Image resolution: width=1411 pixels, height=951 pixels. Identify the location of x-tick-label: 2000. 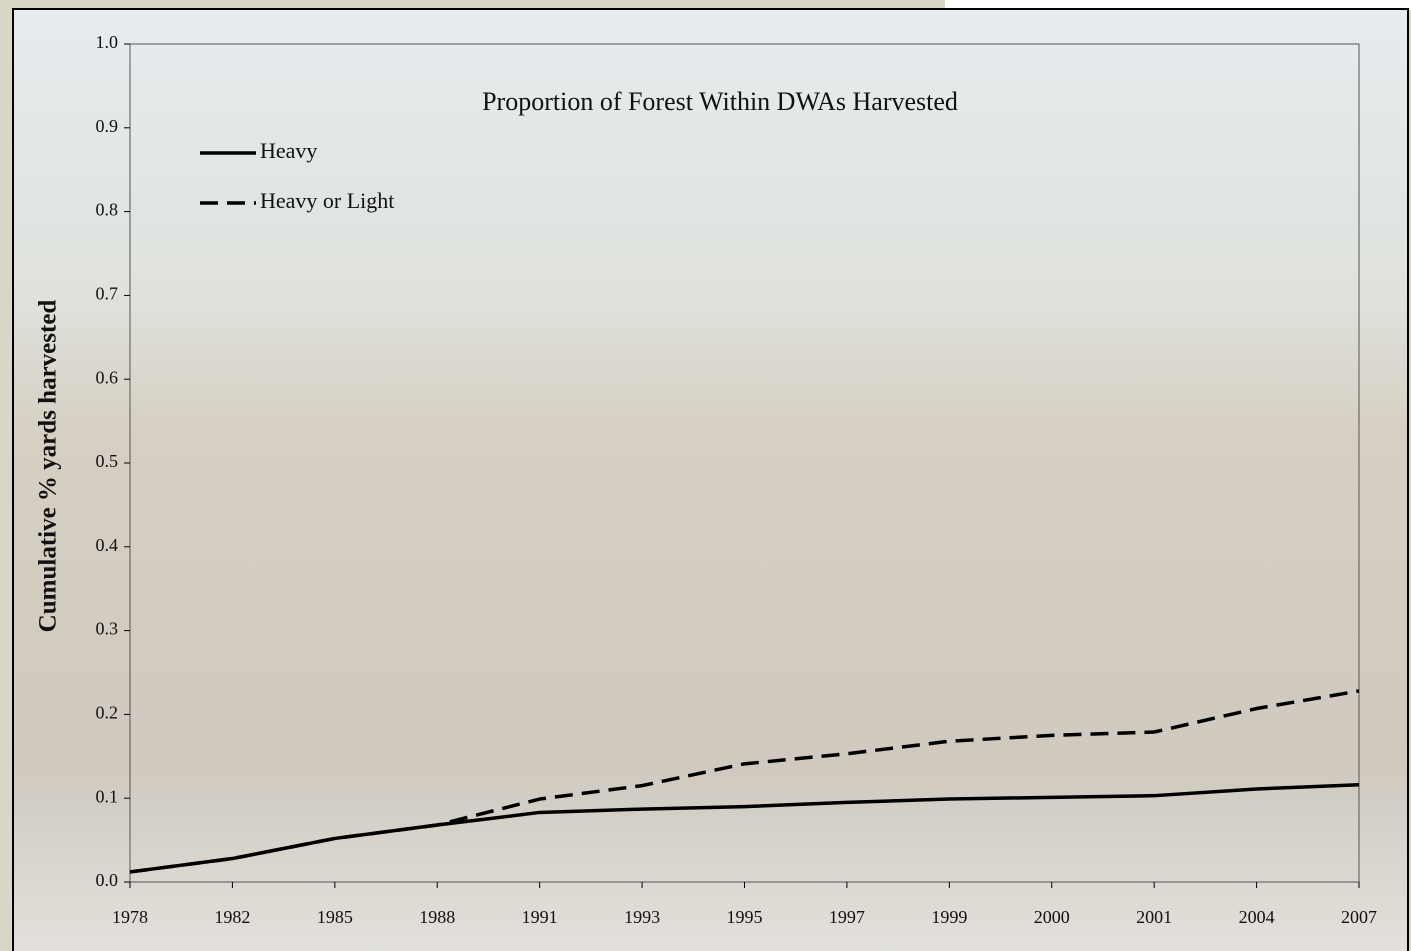
(1052, 917).